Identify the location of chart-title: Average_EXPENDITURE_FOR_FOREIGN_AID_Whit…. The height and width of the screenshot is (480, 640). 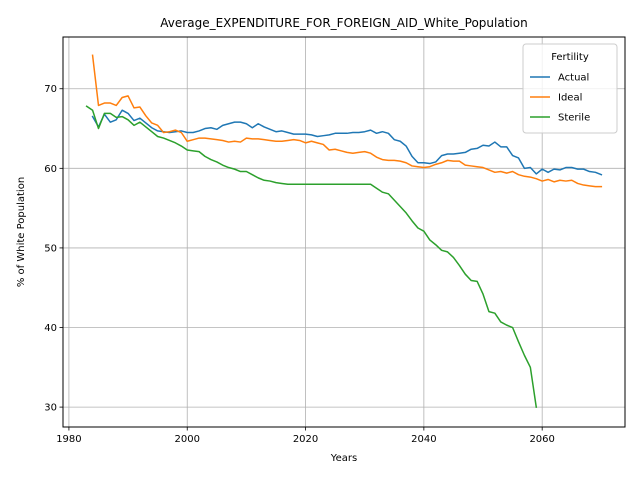
(343, 23).